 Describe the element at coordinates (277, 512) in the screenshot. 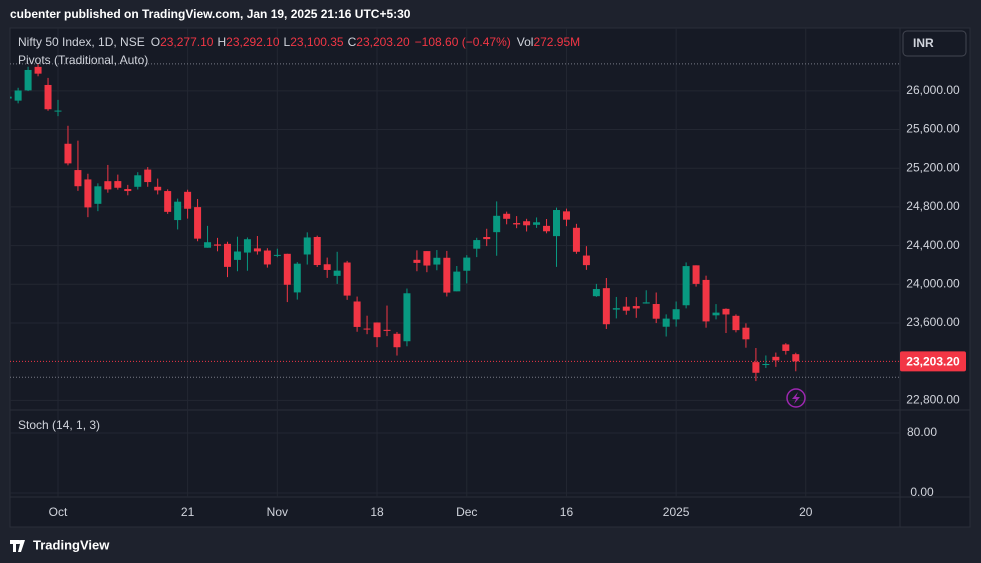

I see `x-tick-label: Nov` at that location.